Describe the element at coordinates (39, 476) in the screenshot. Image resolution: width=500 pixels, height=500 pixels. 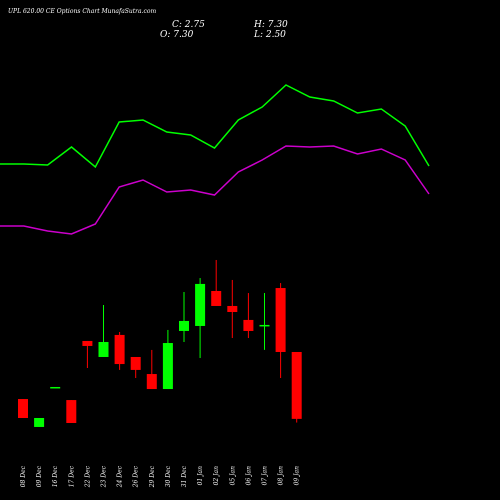
I see `x-tick-label: 09 Dec` at that location.